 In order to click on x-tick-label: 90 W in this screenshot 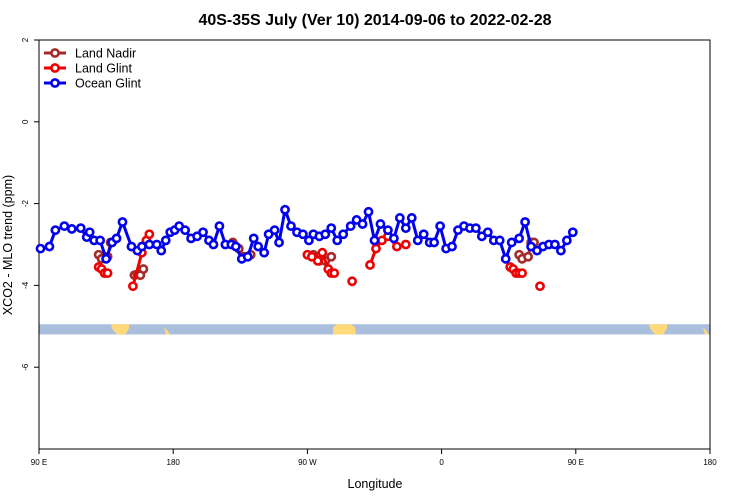, I will do `click(307, 462)`.